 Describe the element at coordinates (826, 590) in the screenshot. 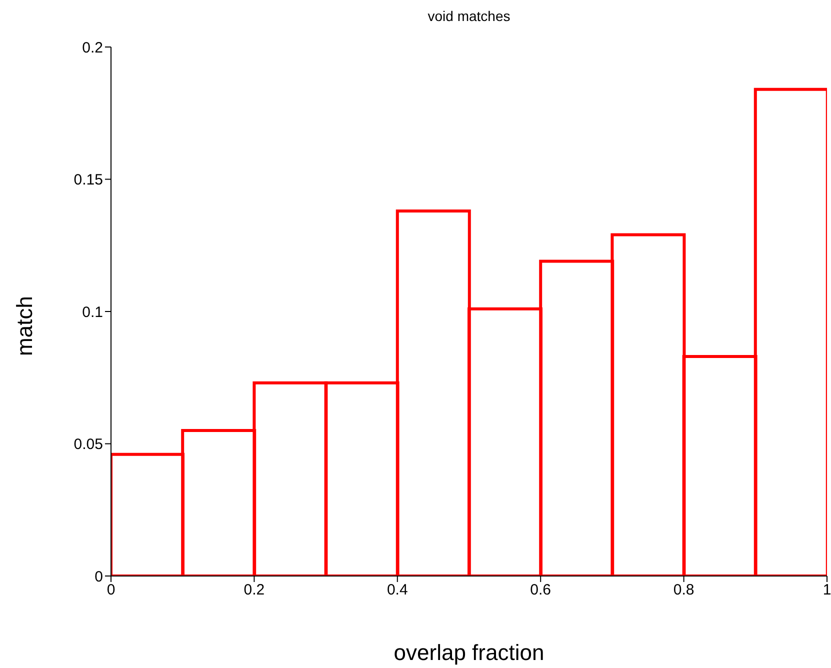

I see `x-tick-label: 1` at that location.